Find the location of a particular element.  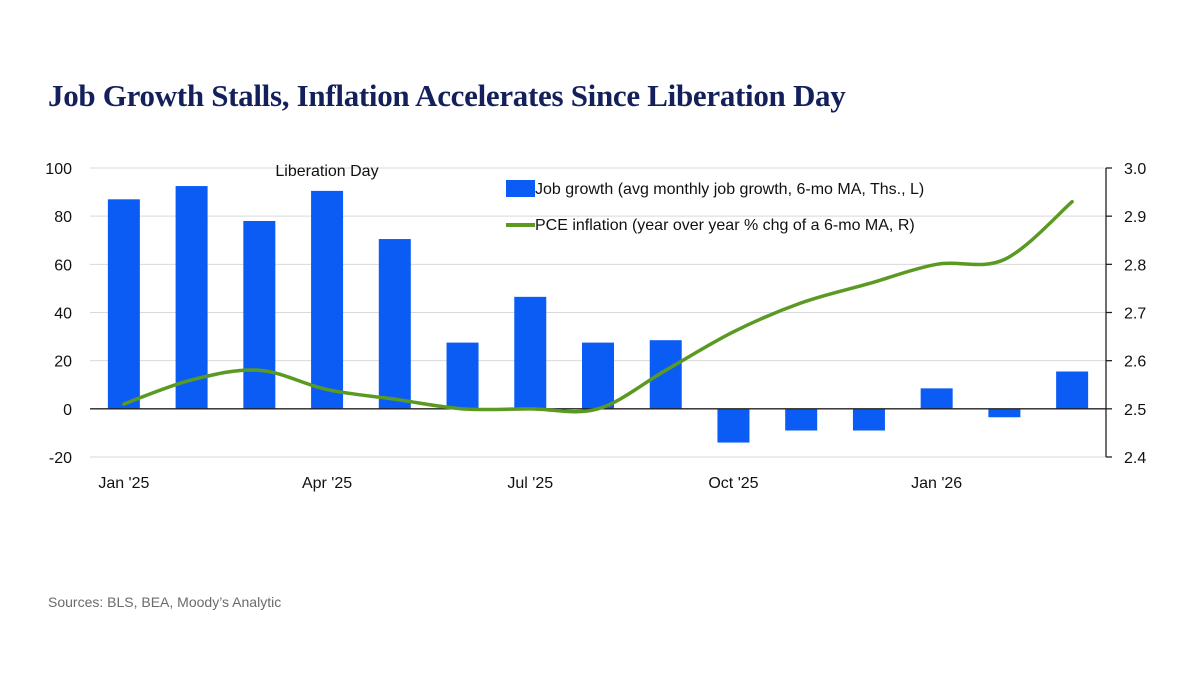

x-tick-label: Jan '25 is located at coordinates (123, 483).